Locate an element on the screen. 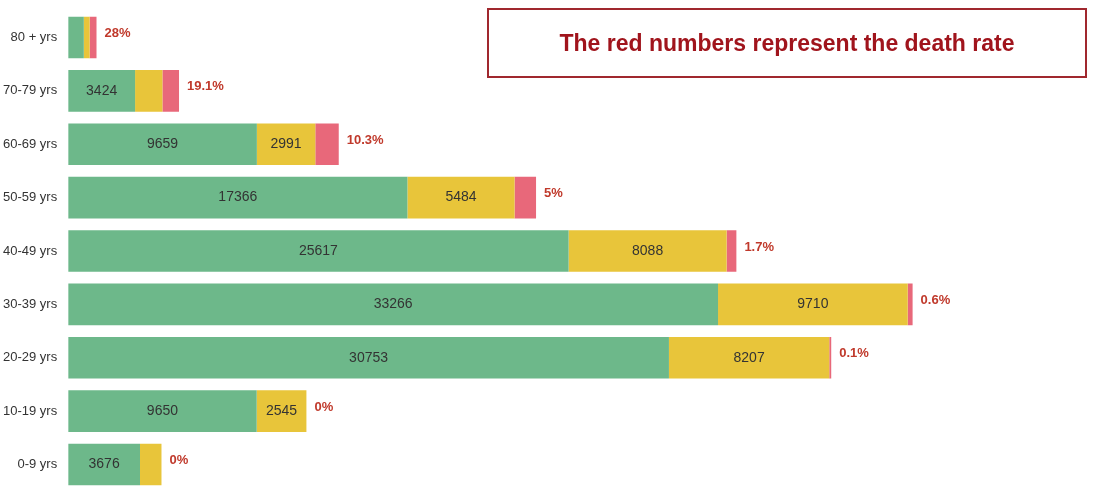  annotation: 28% is located at coordinates (117, 33).